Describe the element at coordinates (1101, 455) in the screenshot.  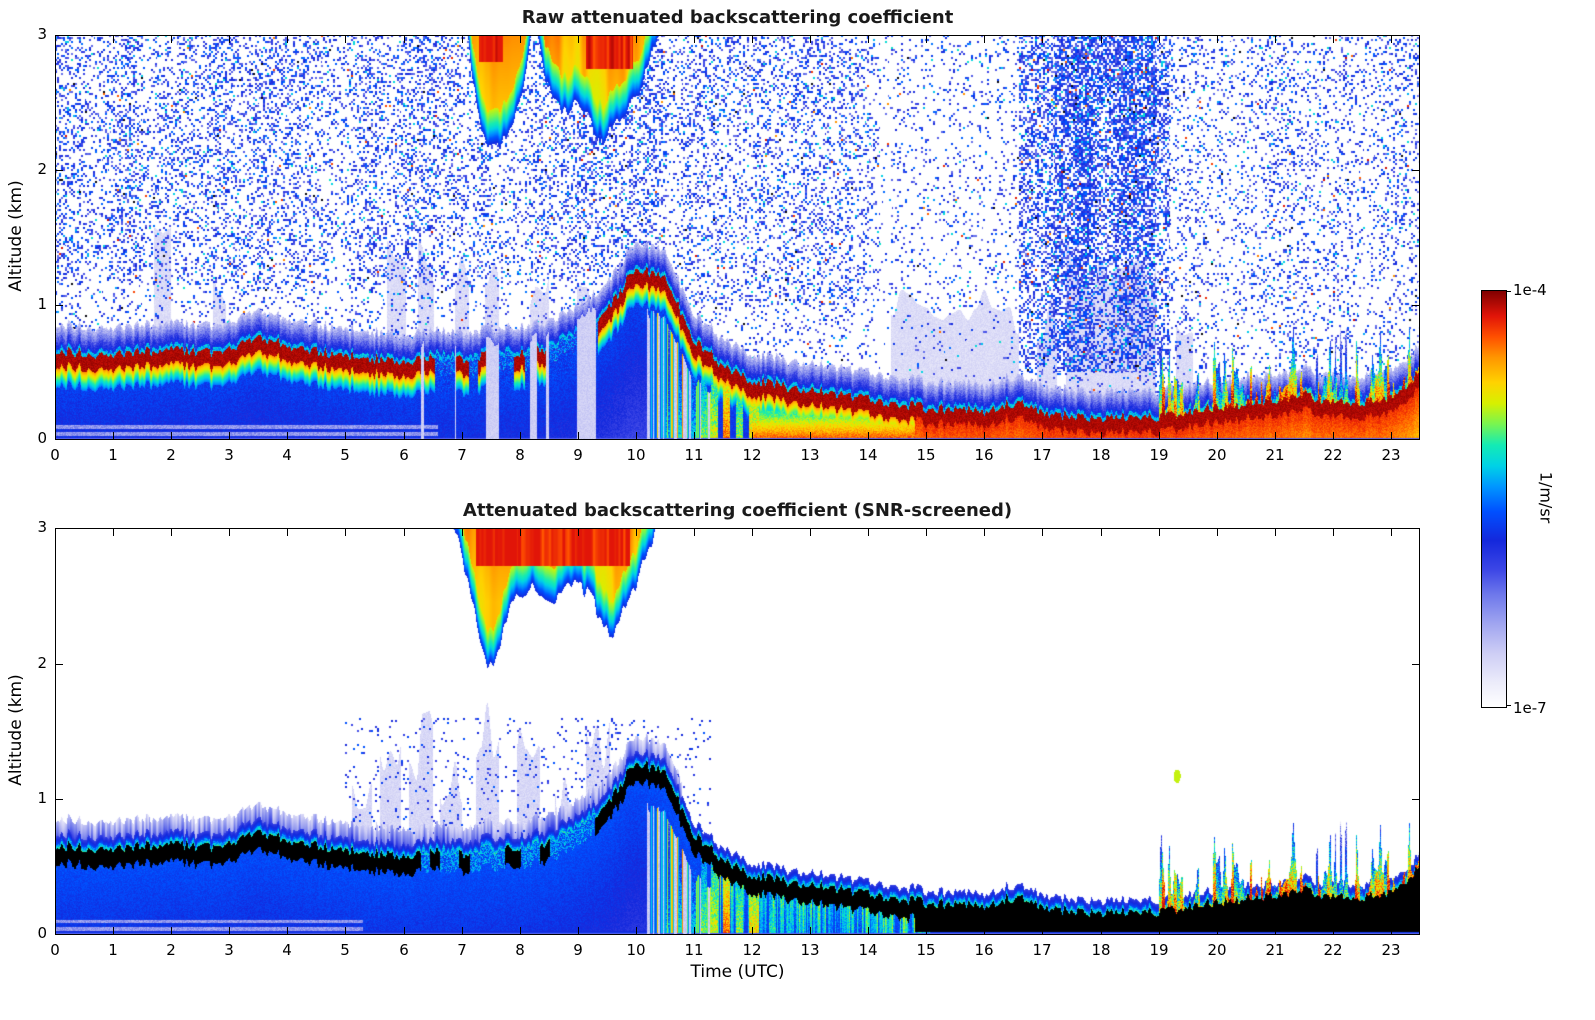
I see `x-tick-label: 18` at that location.